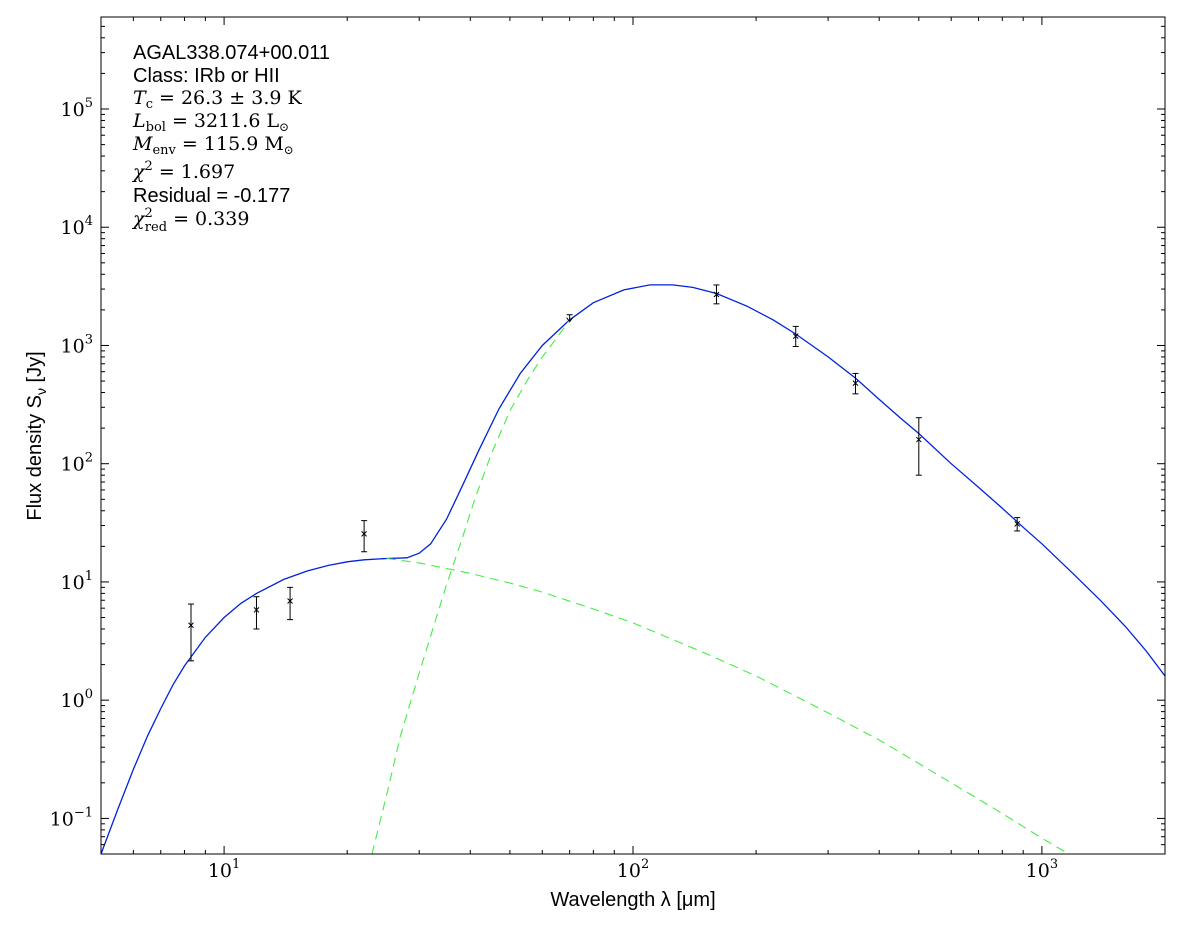 Image resolution: width=1200 pixels, height=933 pixels. Describe the element at coordinates (35, 458) in the screenshot. I see `y-axis-label-main: Flux density S` at that location.